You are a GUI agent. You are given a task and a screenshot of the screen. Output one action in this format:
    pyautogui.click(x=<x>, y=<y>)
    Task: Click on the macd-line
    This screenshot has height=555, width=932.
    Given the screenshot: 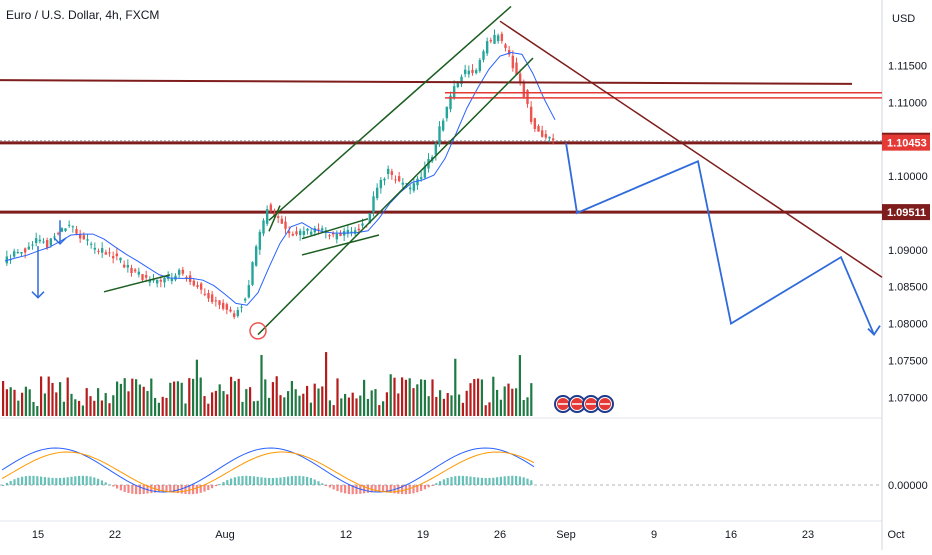 What is the action you would take?
    pyautogui.click(x=268, y=470)
    